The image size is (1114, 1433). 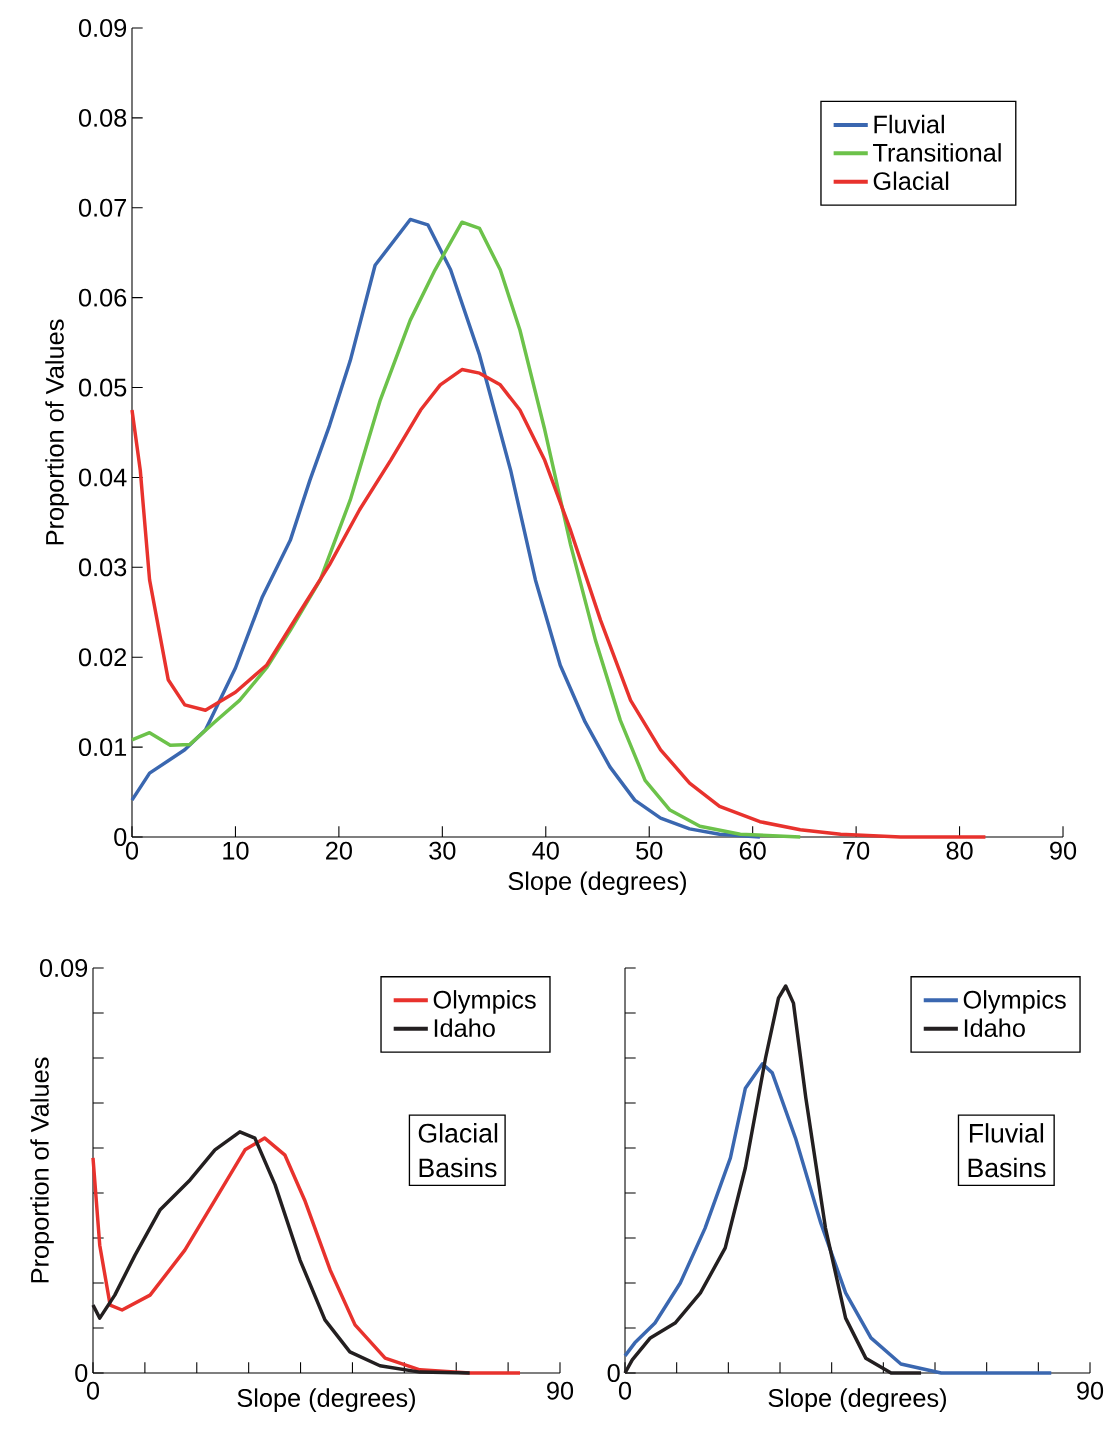 I want to click on y-tick-label: 0.03, so click(x=102, y=567).